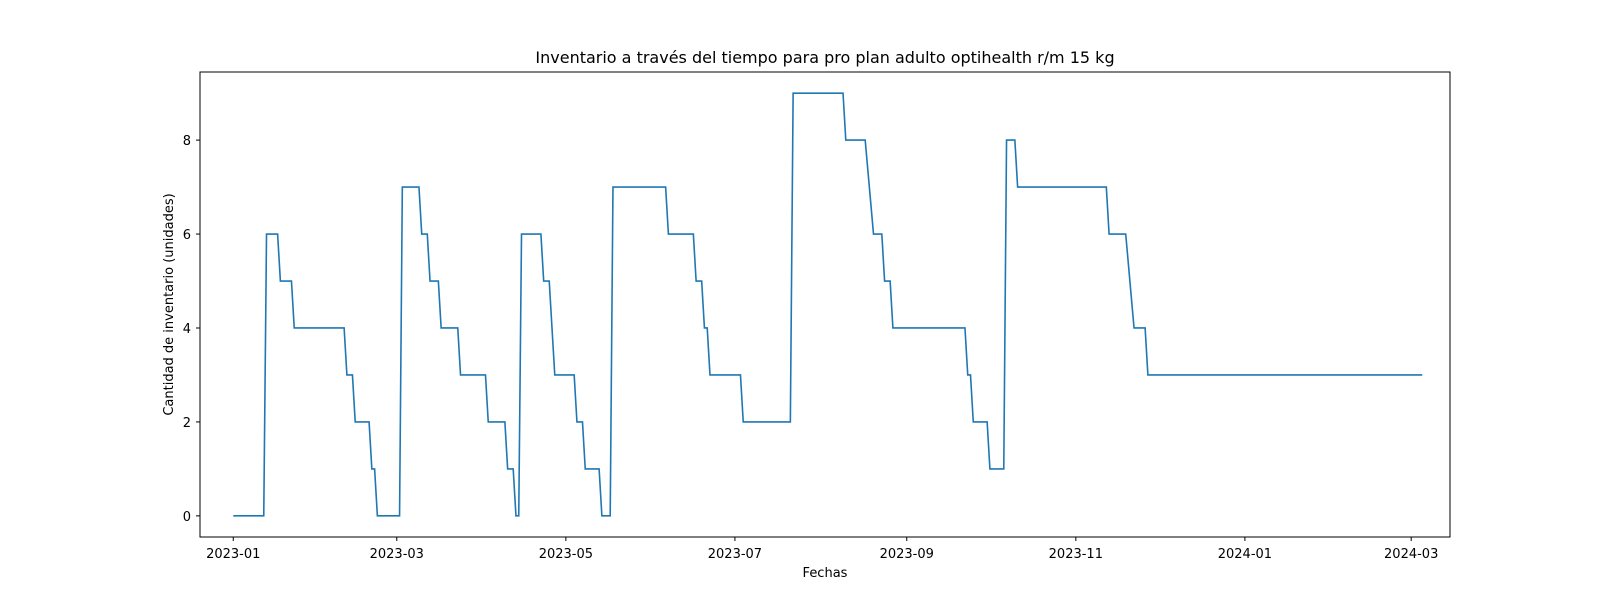 The height and width of the screenshot is (600, 1600). I want to click on x-tick-label: 2024-03, so click(1411, 554).